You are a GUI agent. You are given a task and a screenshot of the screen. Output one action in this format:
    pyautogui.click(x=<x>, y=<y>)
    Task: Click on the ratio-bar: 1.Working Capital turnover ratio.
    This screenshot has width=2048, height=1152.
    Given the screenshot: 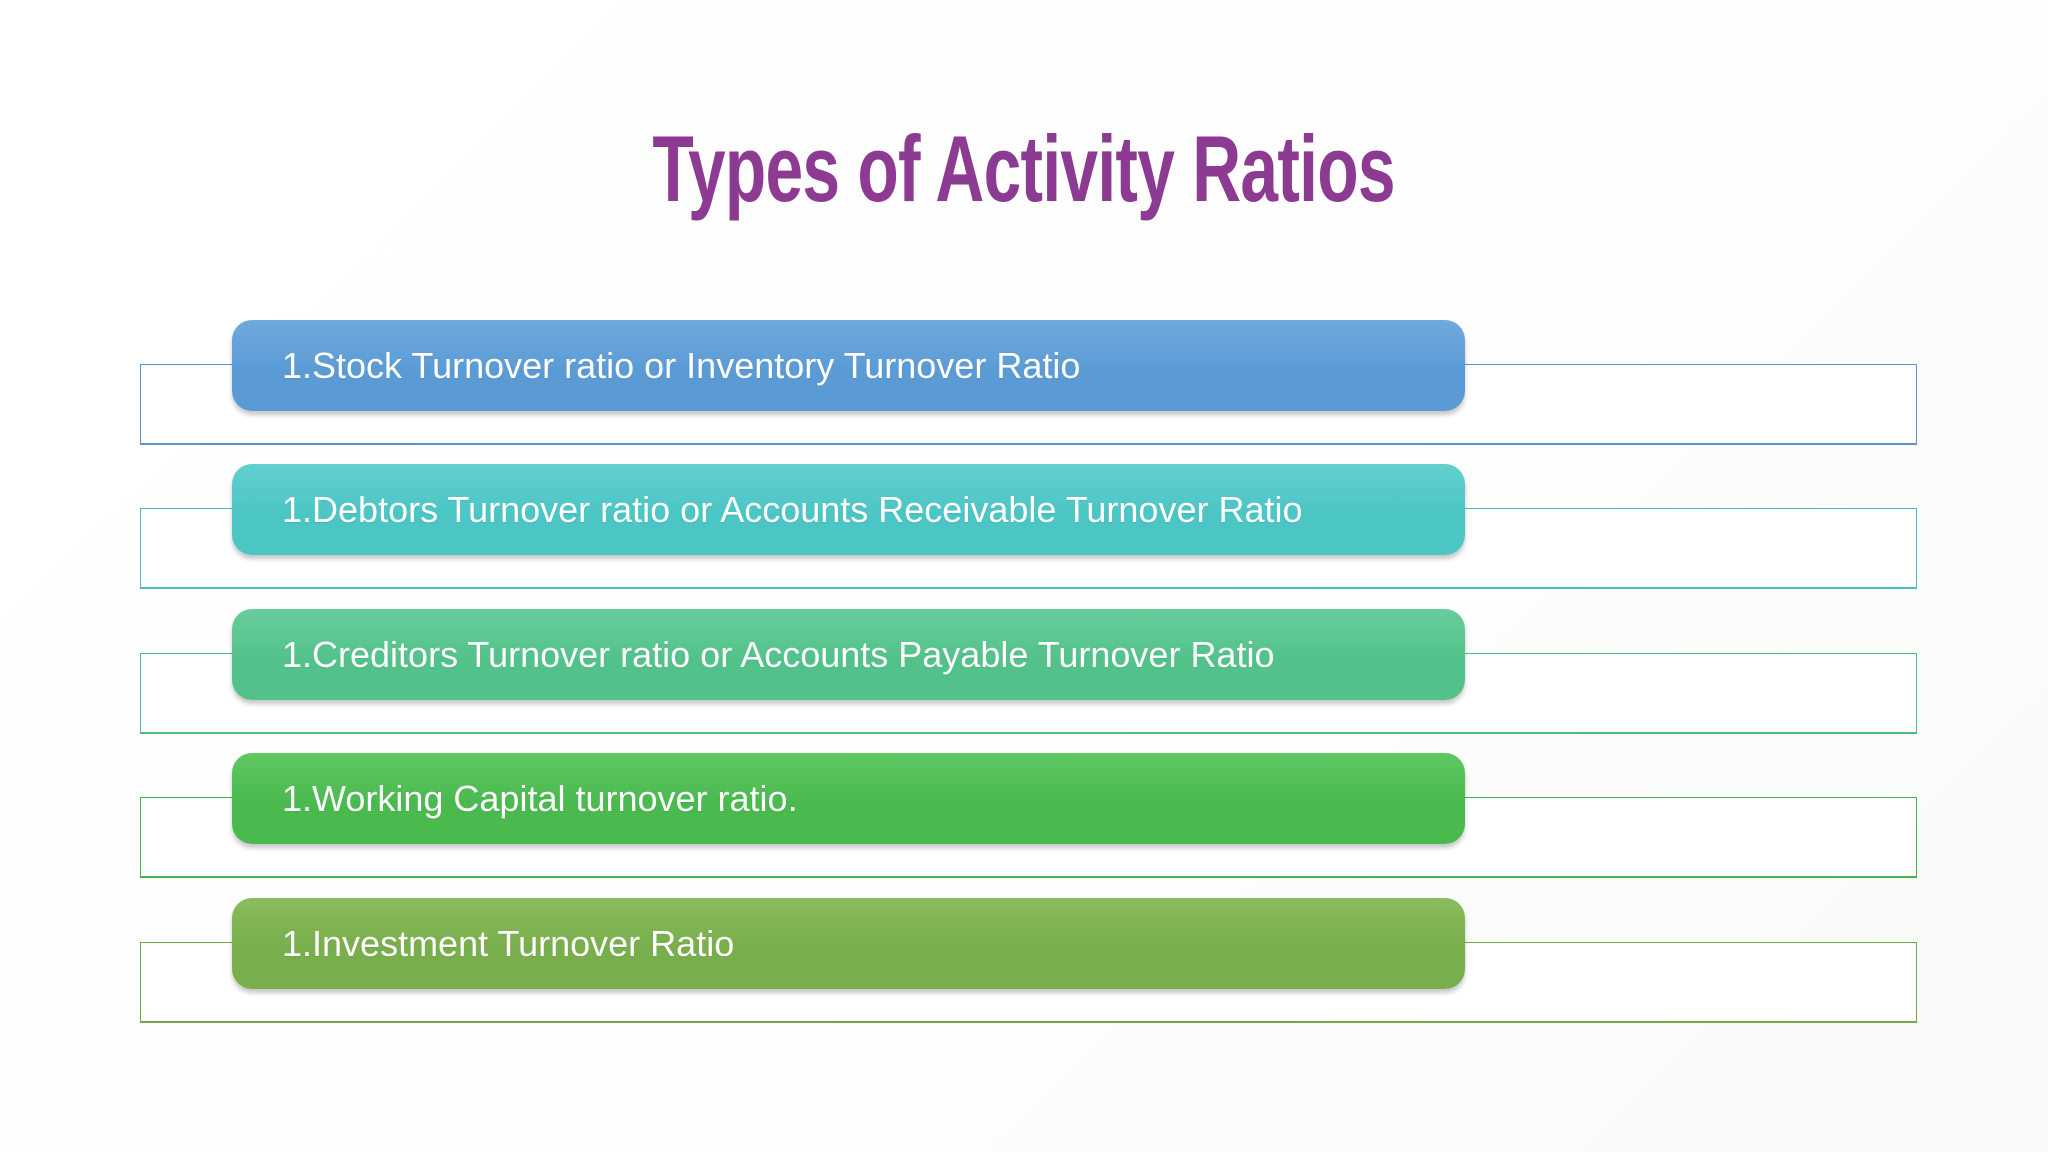 What is the action you would take?
    pyautogui.click(x=848, y=798)
    